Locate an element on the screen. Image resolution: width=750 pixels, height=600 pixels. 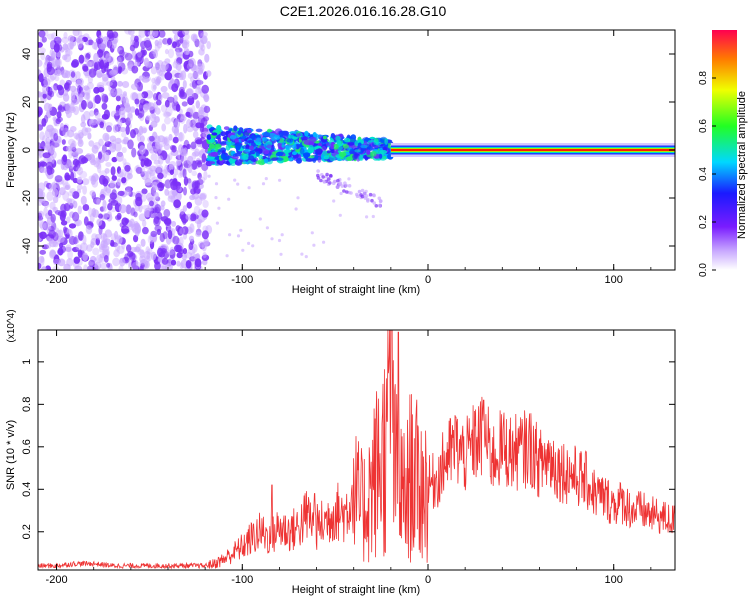
spectrogram-ytick-label: -20 is located at coordinates (27, 198).